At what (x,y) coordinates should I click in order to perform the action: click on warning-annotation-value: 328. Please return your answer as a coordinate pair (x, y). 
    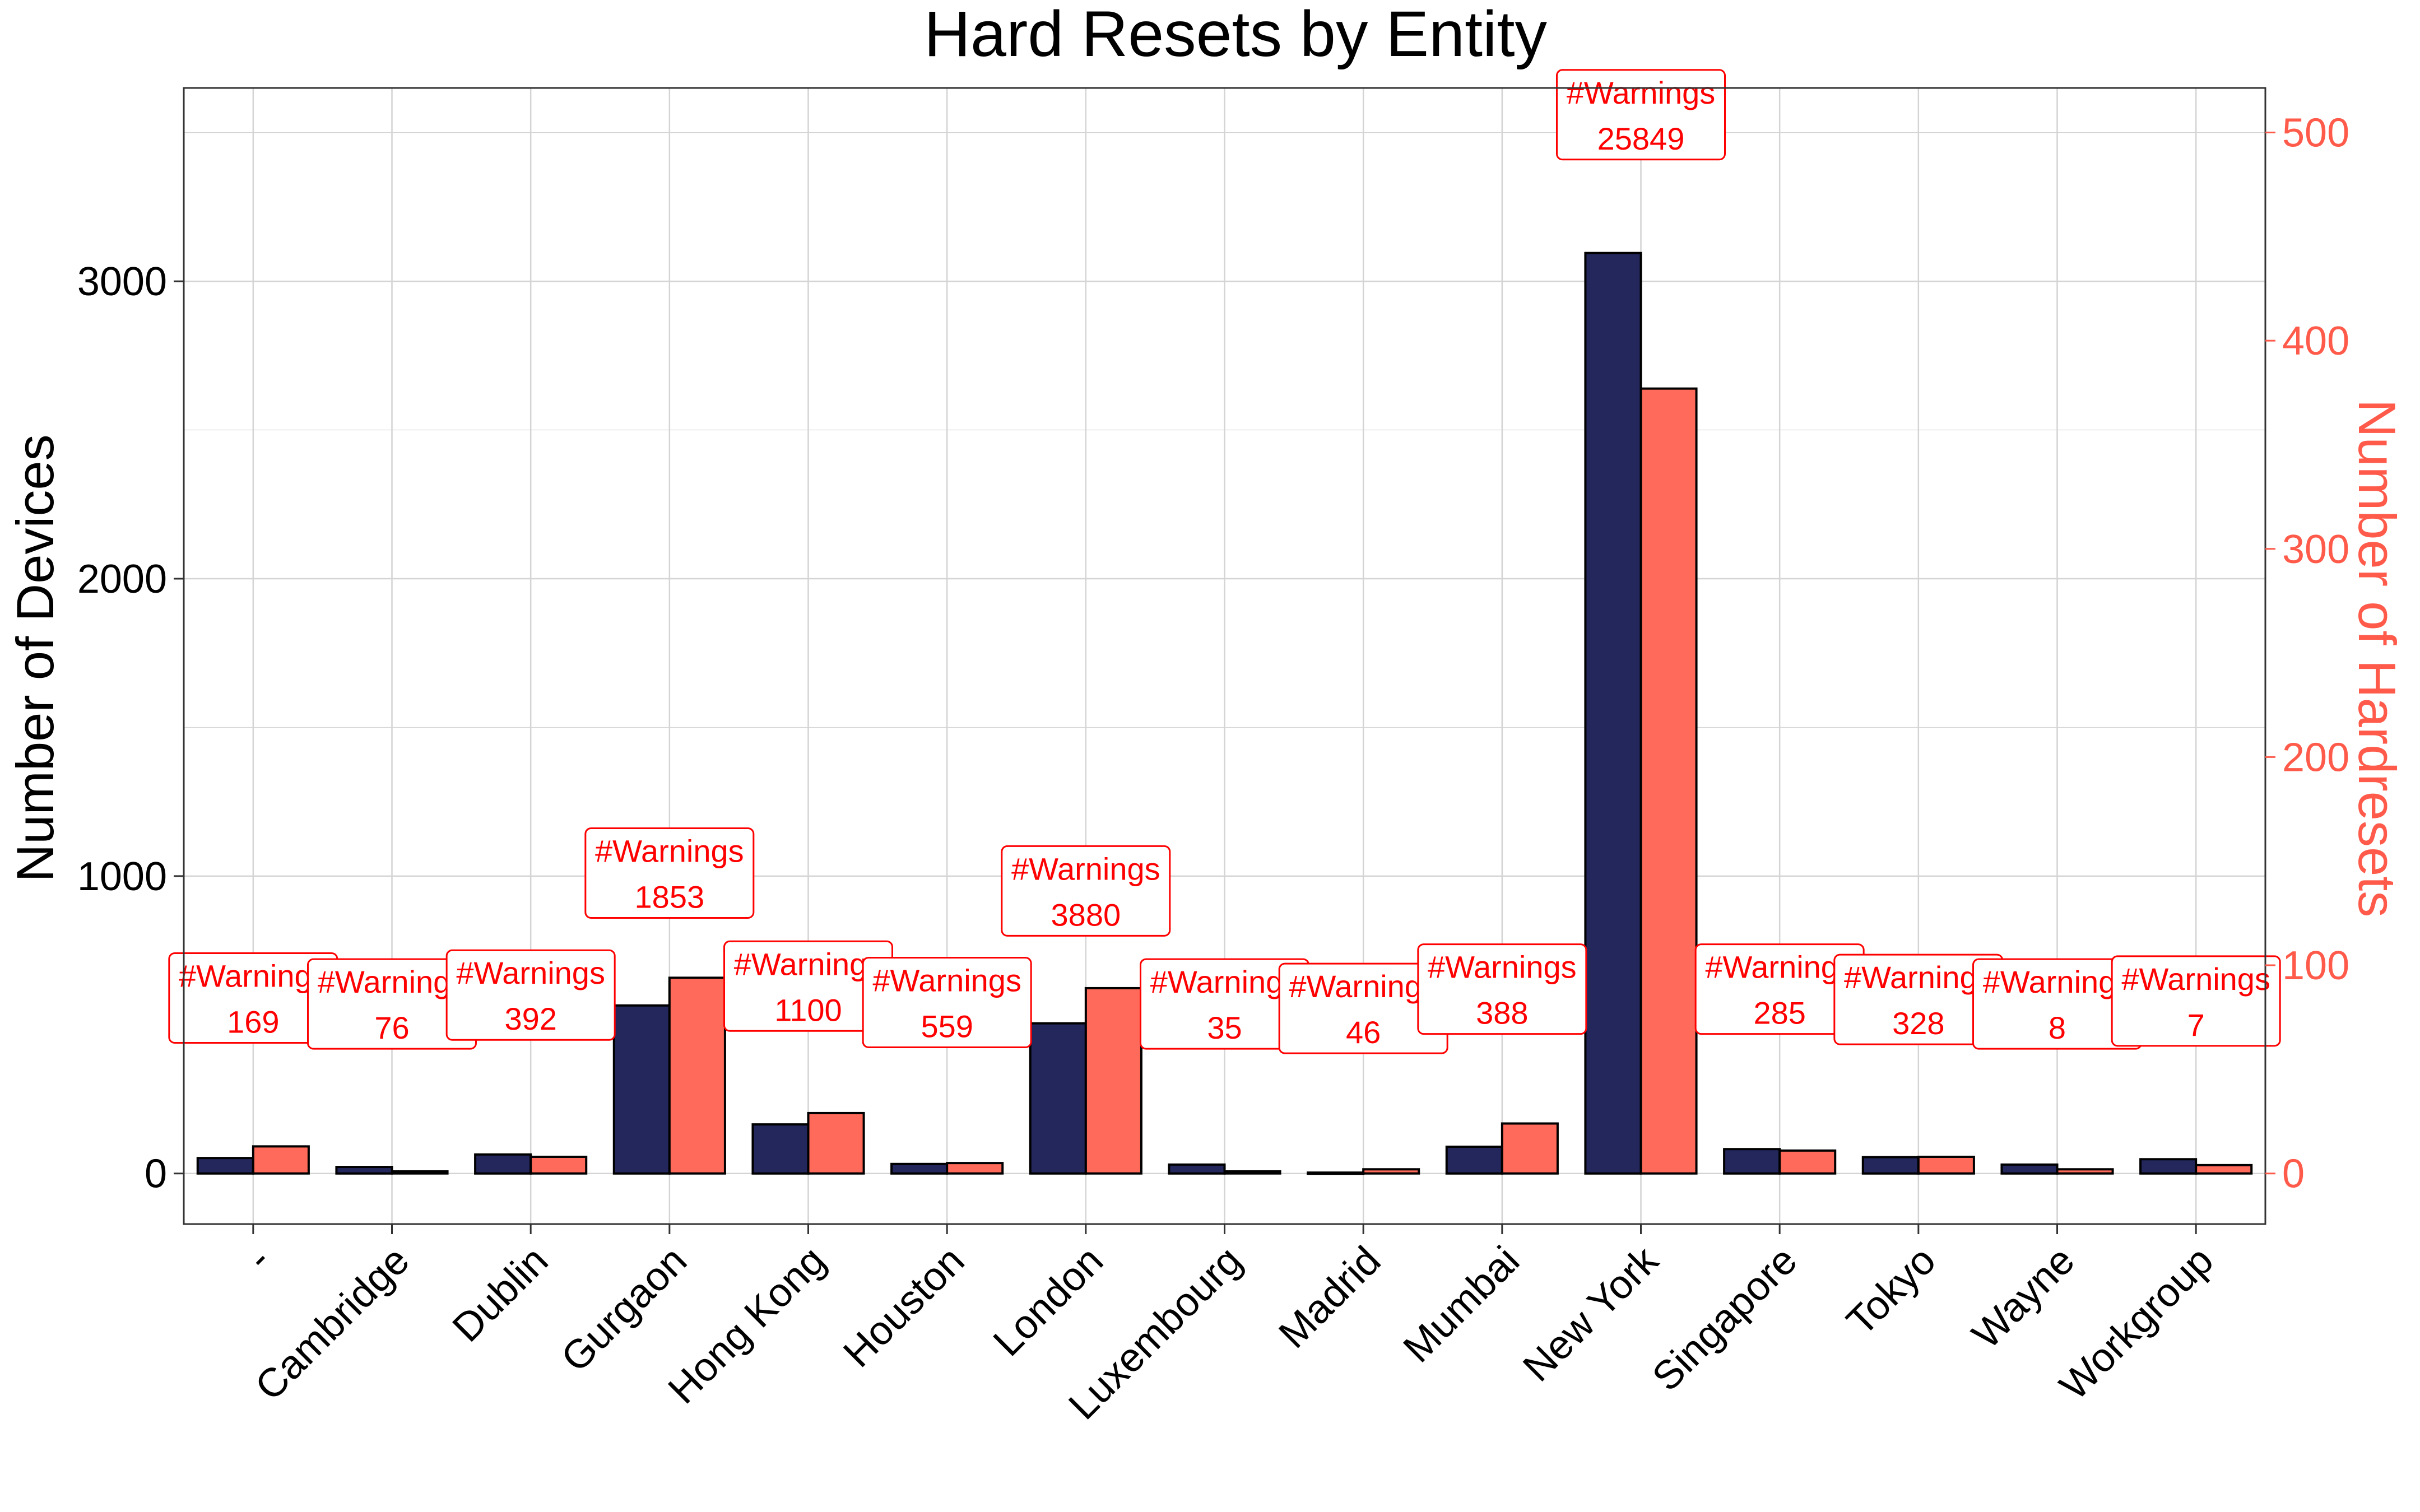
    Looking at the image, I should click on (1918, 1023).